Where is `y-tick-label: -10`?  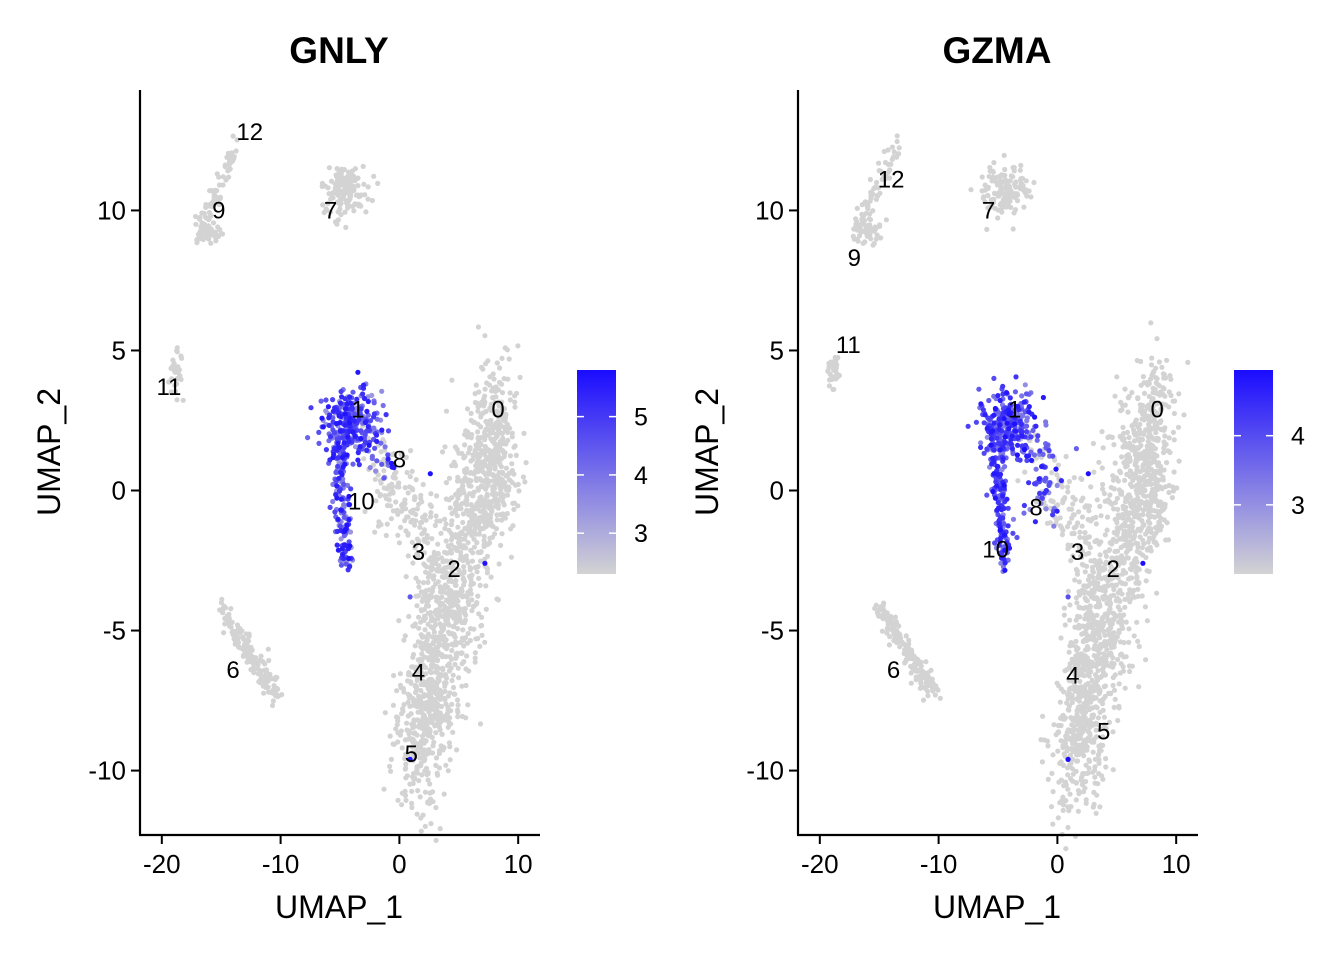 y-tick-label: -10 is located at coordinates (107, 771).